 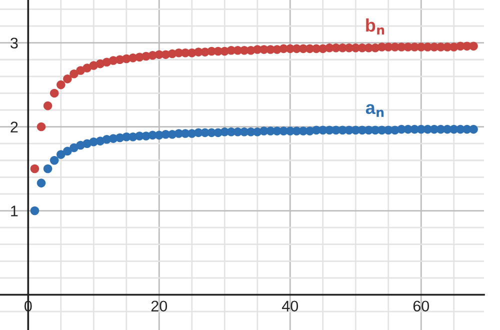 What do you see at coordinates (159, 306) in the screenshot?
I see `x-tick-label: 20` at bounding box center [159, 306].